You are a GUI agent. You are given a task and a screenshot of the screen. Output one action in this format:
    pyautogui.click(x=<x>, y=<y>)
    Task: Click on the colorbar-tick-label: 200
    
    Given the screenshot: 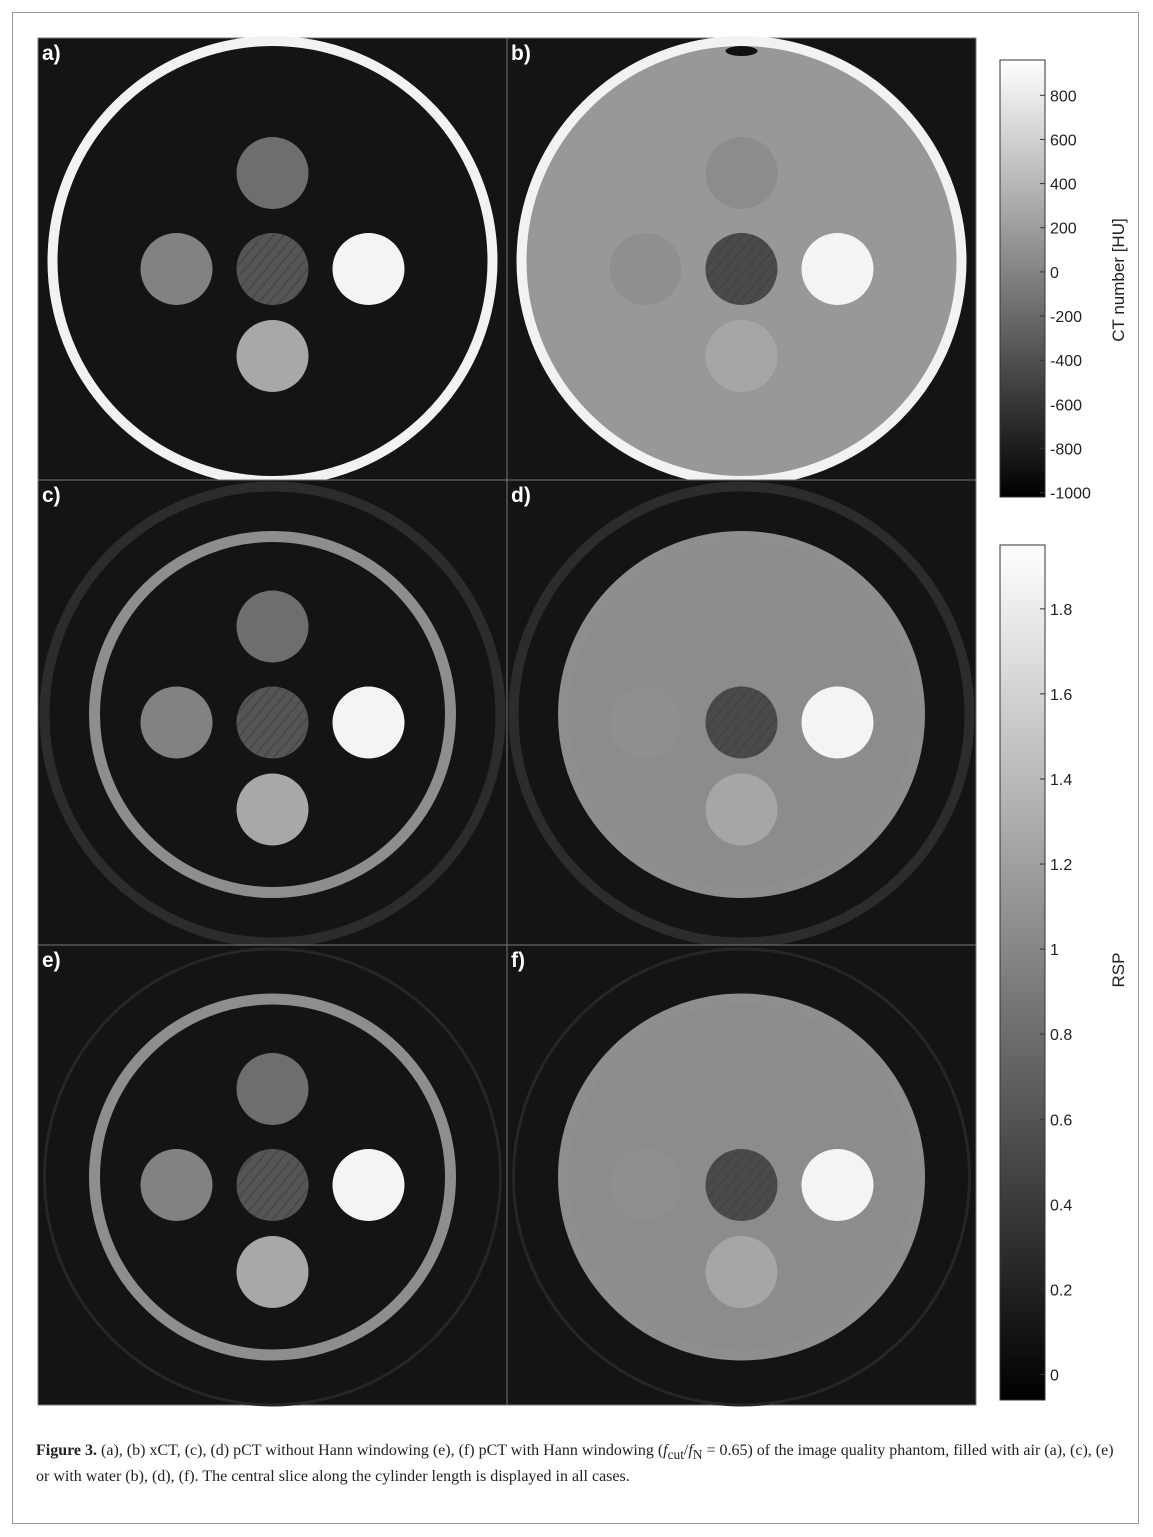 What is the action you would take?
    pyautogui.click(x=1063, y=229)
    